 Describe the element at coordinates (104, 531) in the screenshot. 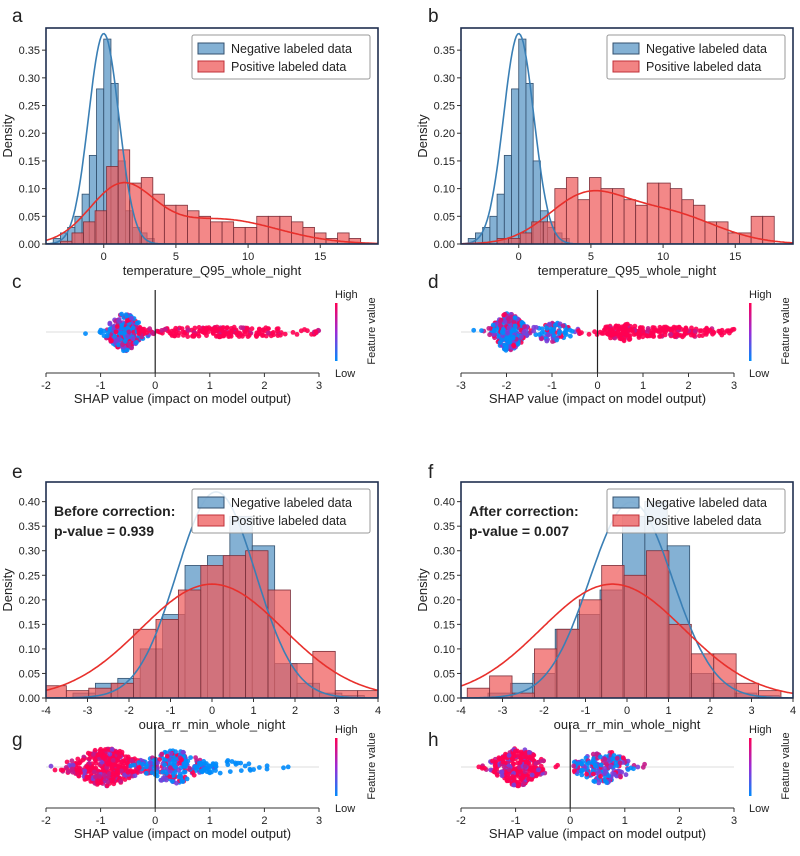

I see `annotation-text: p-value = 0.939` at that location.